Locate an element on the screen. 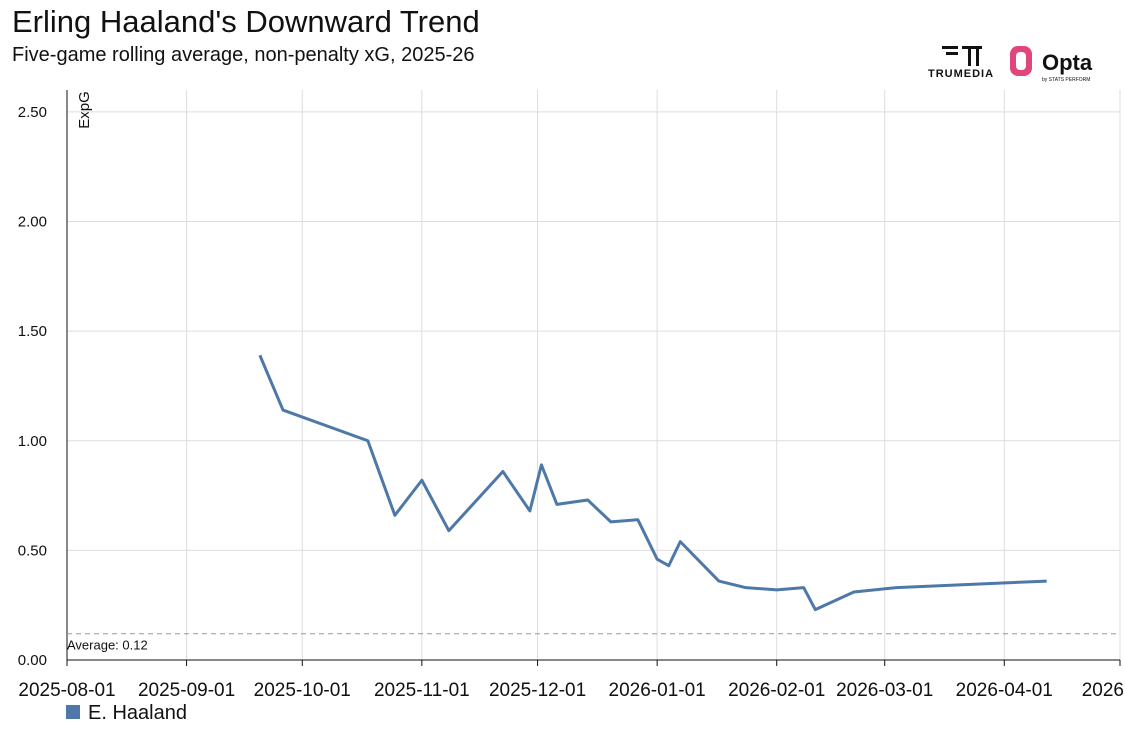 Image resolution: width=1125 pixels, height=755 pixels. y-axis-label: ExpG is located at coordinates (84, 110).